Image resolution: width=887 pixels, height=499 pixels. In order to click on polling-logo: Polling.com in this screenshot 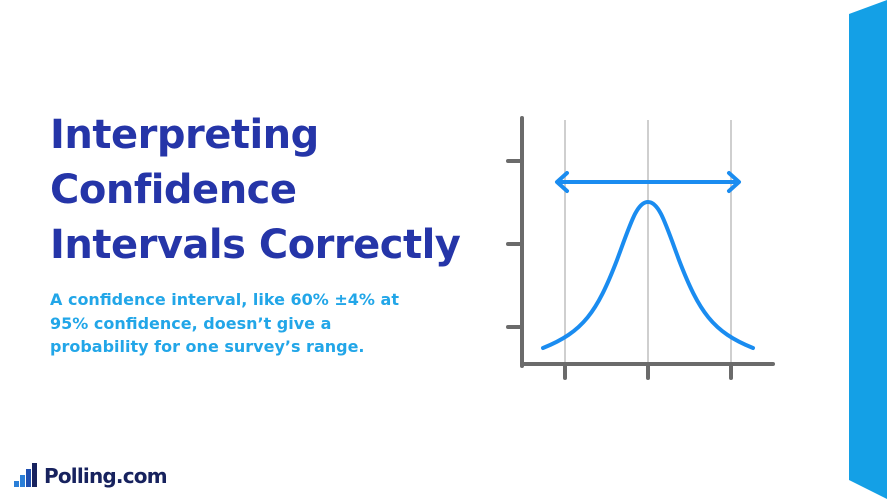, I will do `click(91, 476)`.